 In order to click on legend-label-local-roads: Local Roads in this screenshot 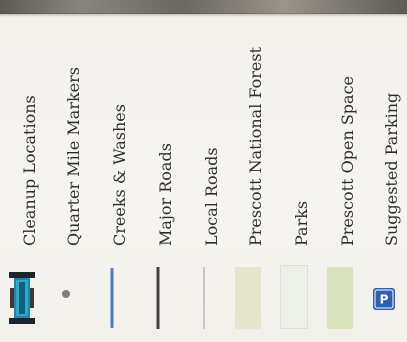, I will do `click(211, 196)`.